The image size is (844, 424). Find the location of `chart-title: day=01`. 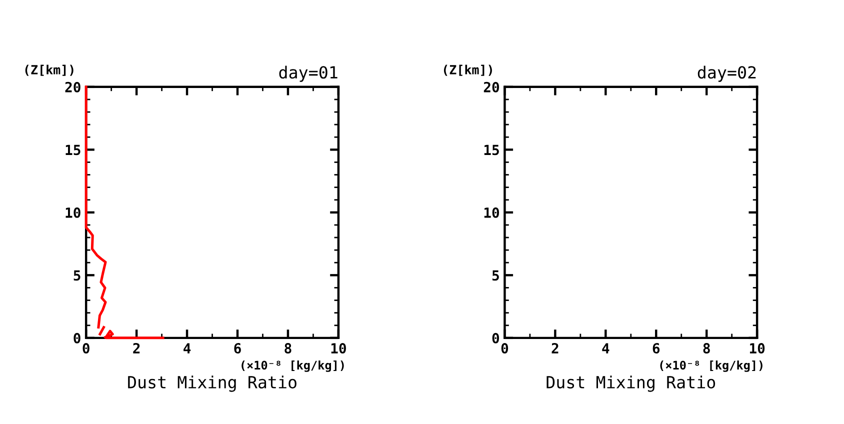

chart-title: day=01 is located at coordinates (308, 74).